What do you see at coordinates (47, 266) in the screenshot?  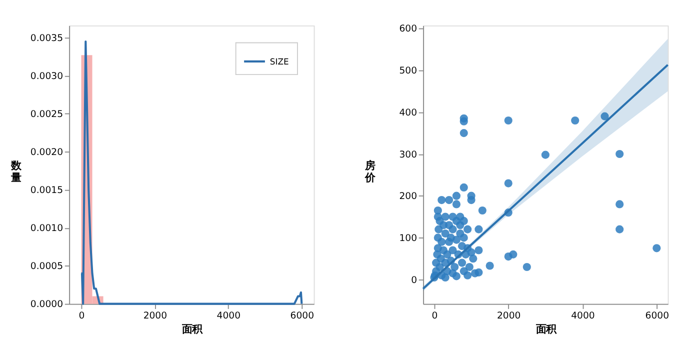 I see `y-tick-label: 0.0005` at bounding box center [47, 266].